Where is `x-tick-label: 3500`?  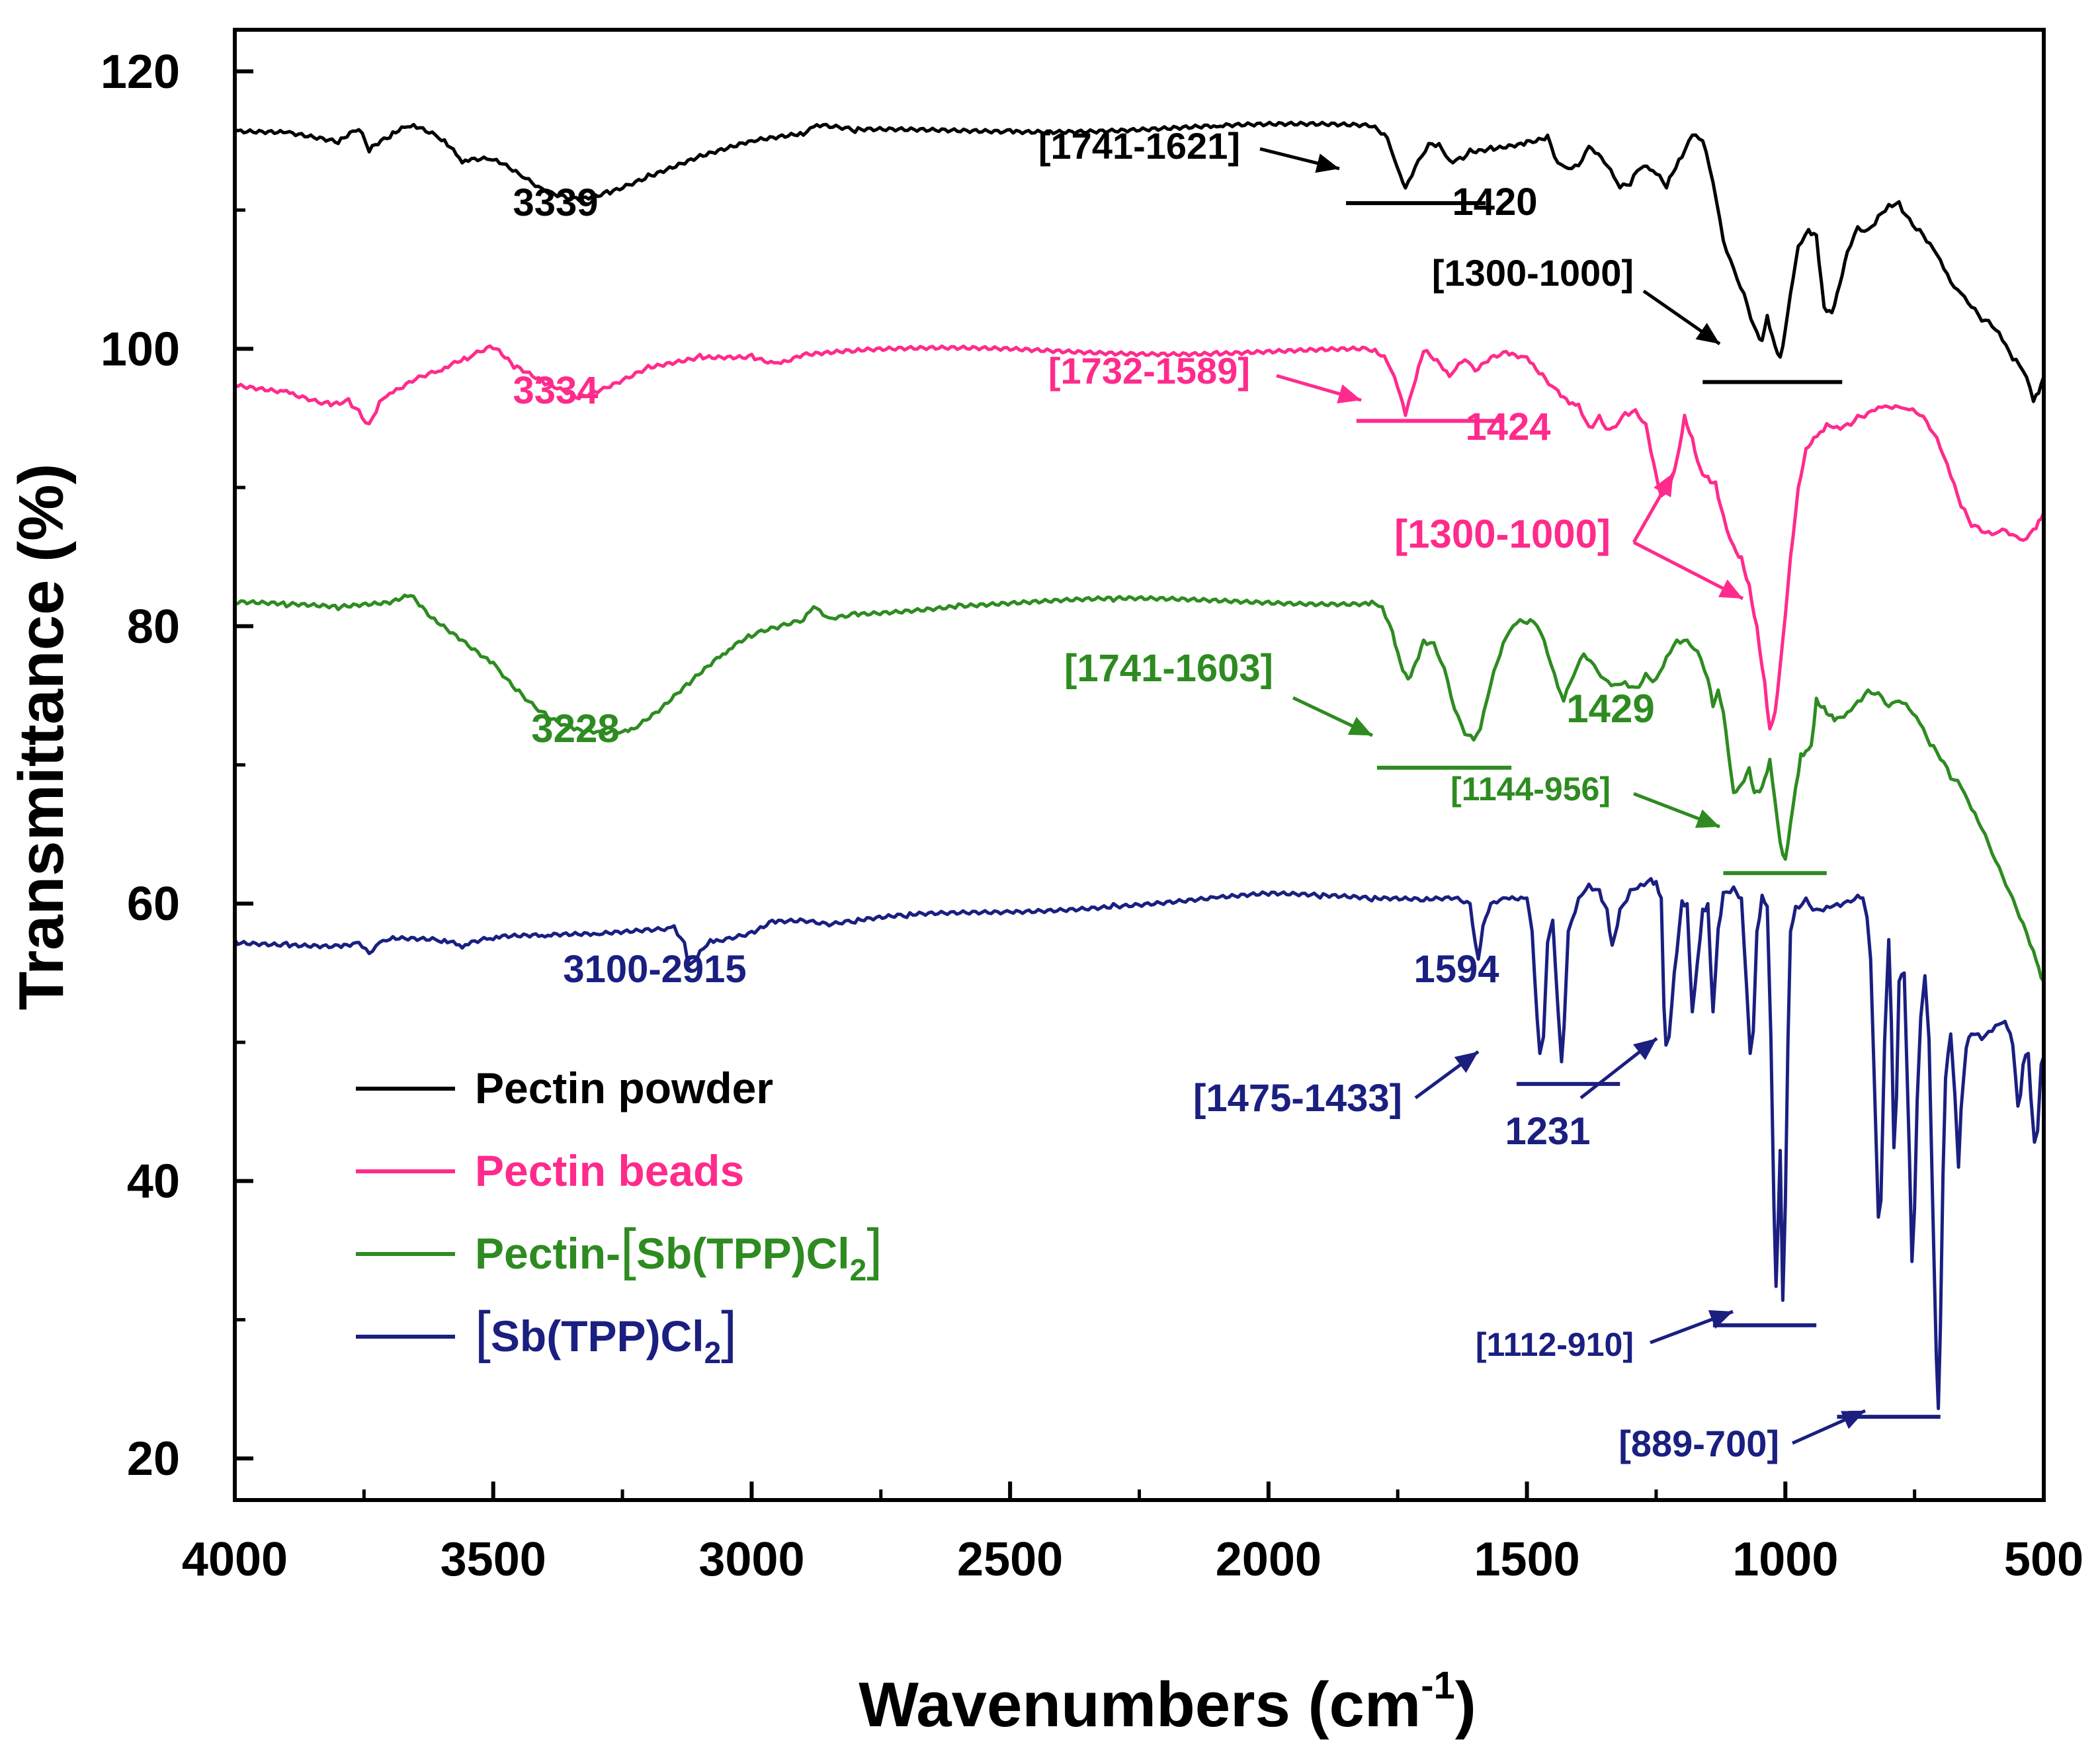 x-tick-label: 3500 is located at coordinates (494, 1560).